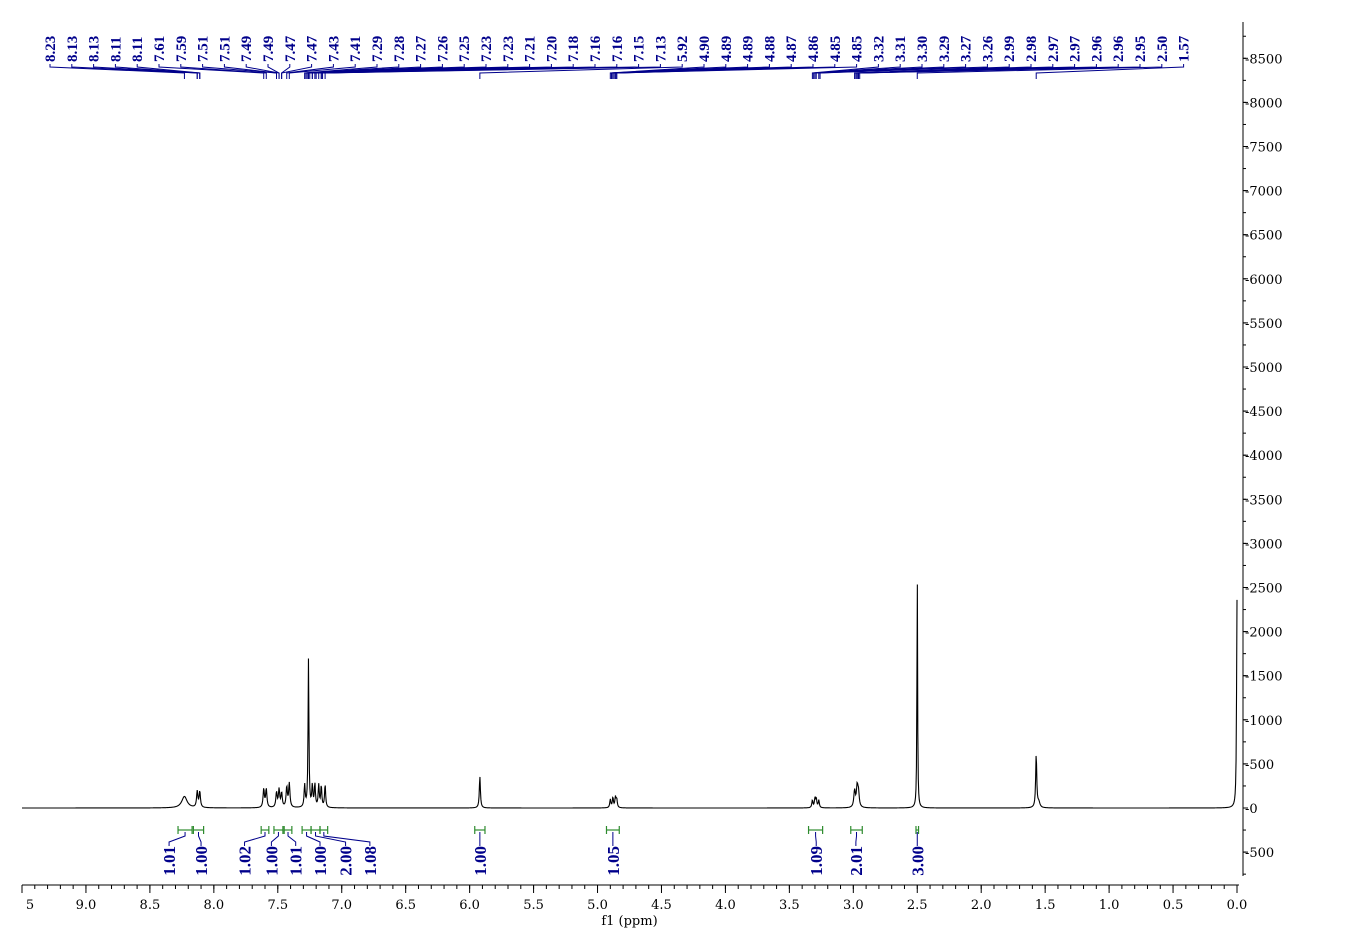 The height and width of the screenshot is (952, 1348). Describe the element at coordinates (1263, 544) in the screenshot. I see `y-tick-label: -3000` at that location.